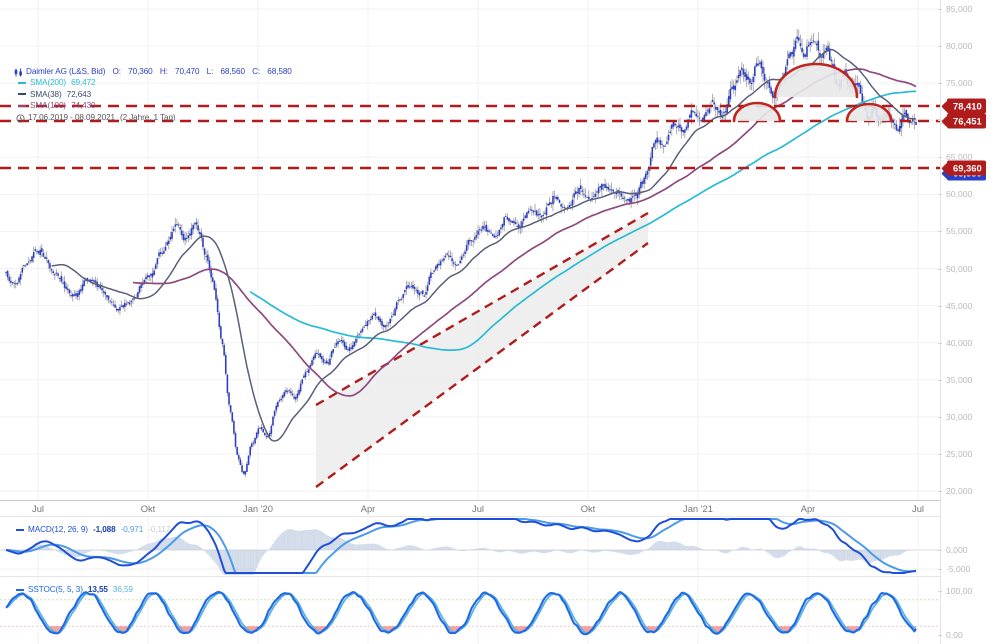 The width and height of the screenshot is (1000, 644). What do you see at coordinates (20, 529) in the screenshot?
I see `macd-swatch-icon` at bounding box center [20, 529].